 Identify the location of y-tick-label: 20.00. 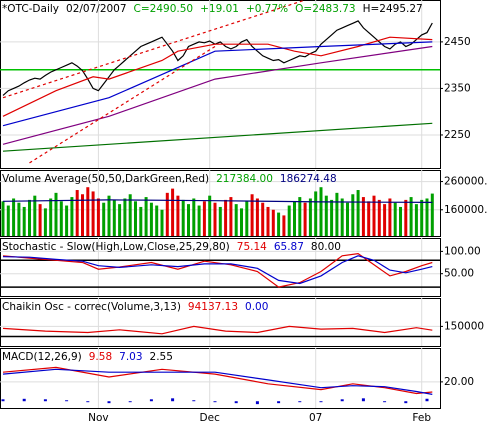
(459, 382).